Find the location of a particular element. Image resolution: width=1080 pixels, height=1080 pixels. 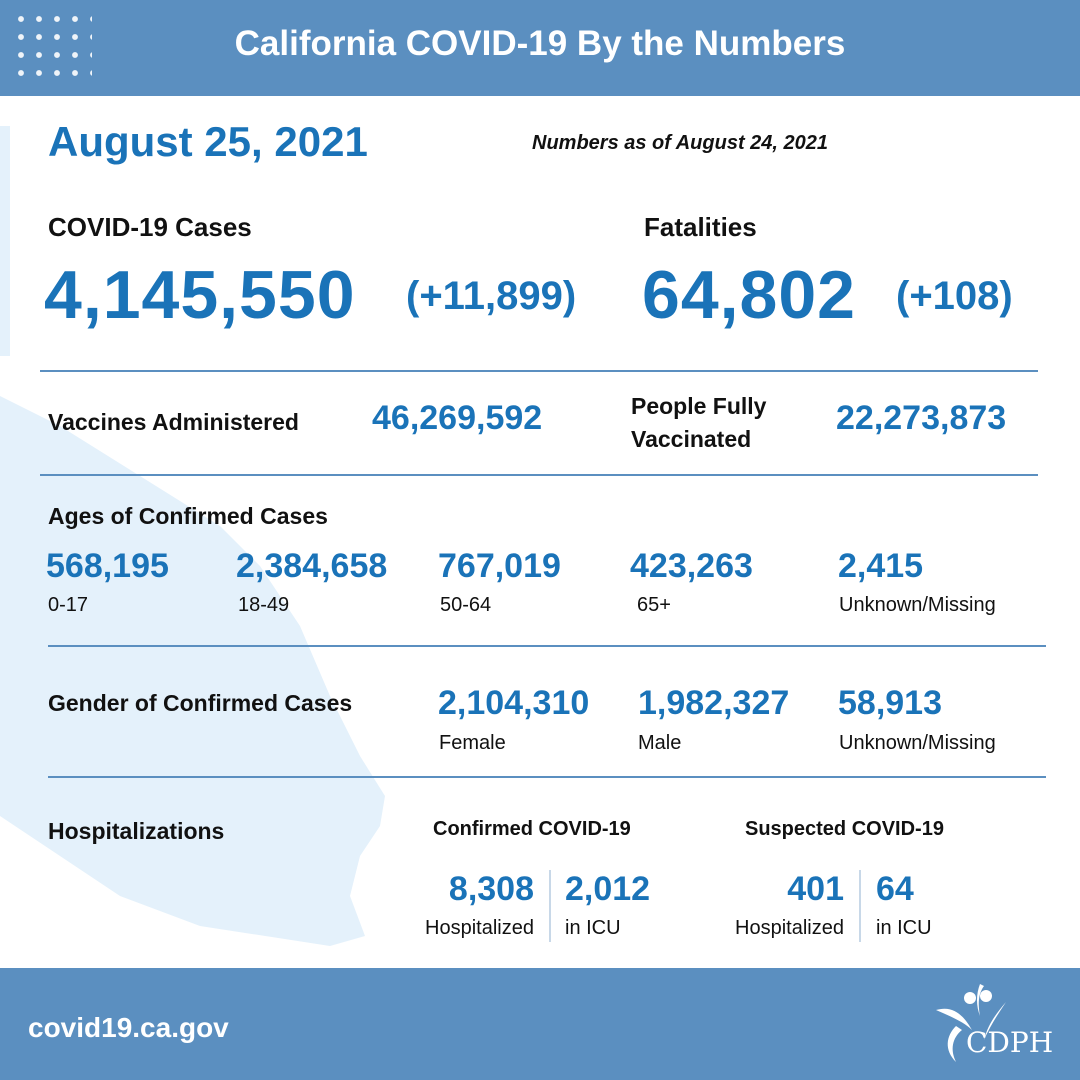

cases-delta: (+11,899) is located at coordinates (491, 296).